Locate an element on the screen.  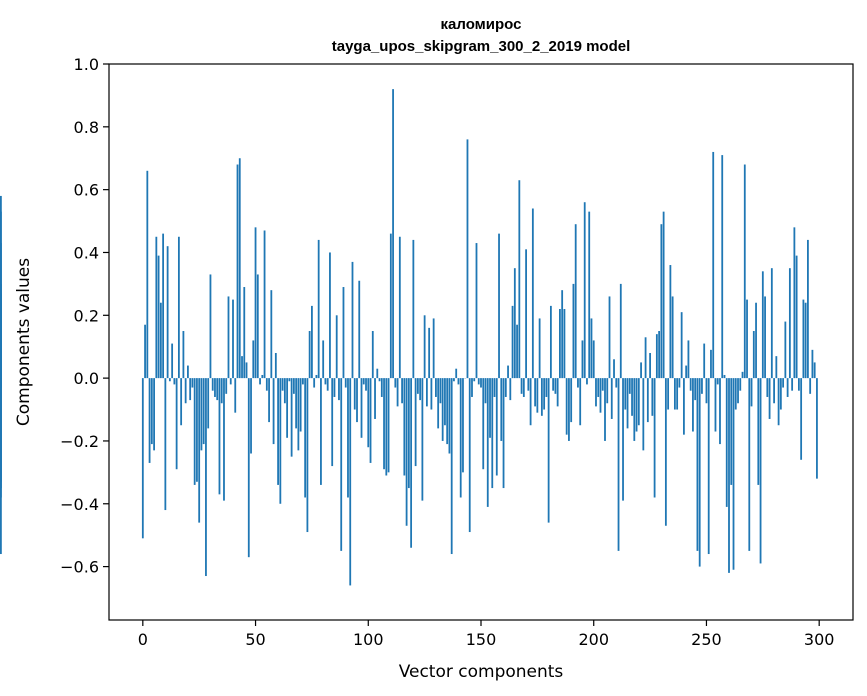
x-tick-label: 250 is located at coordinates (706, 639).